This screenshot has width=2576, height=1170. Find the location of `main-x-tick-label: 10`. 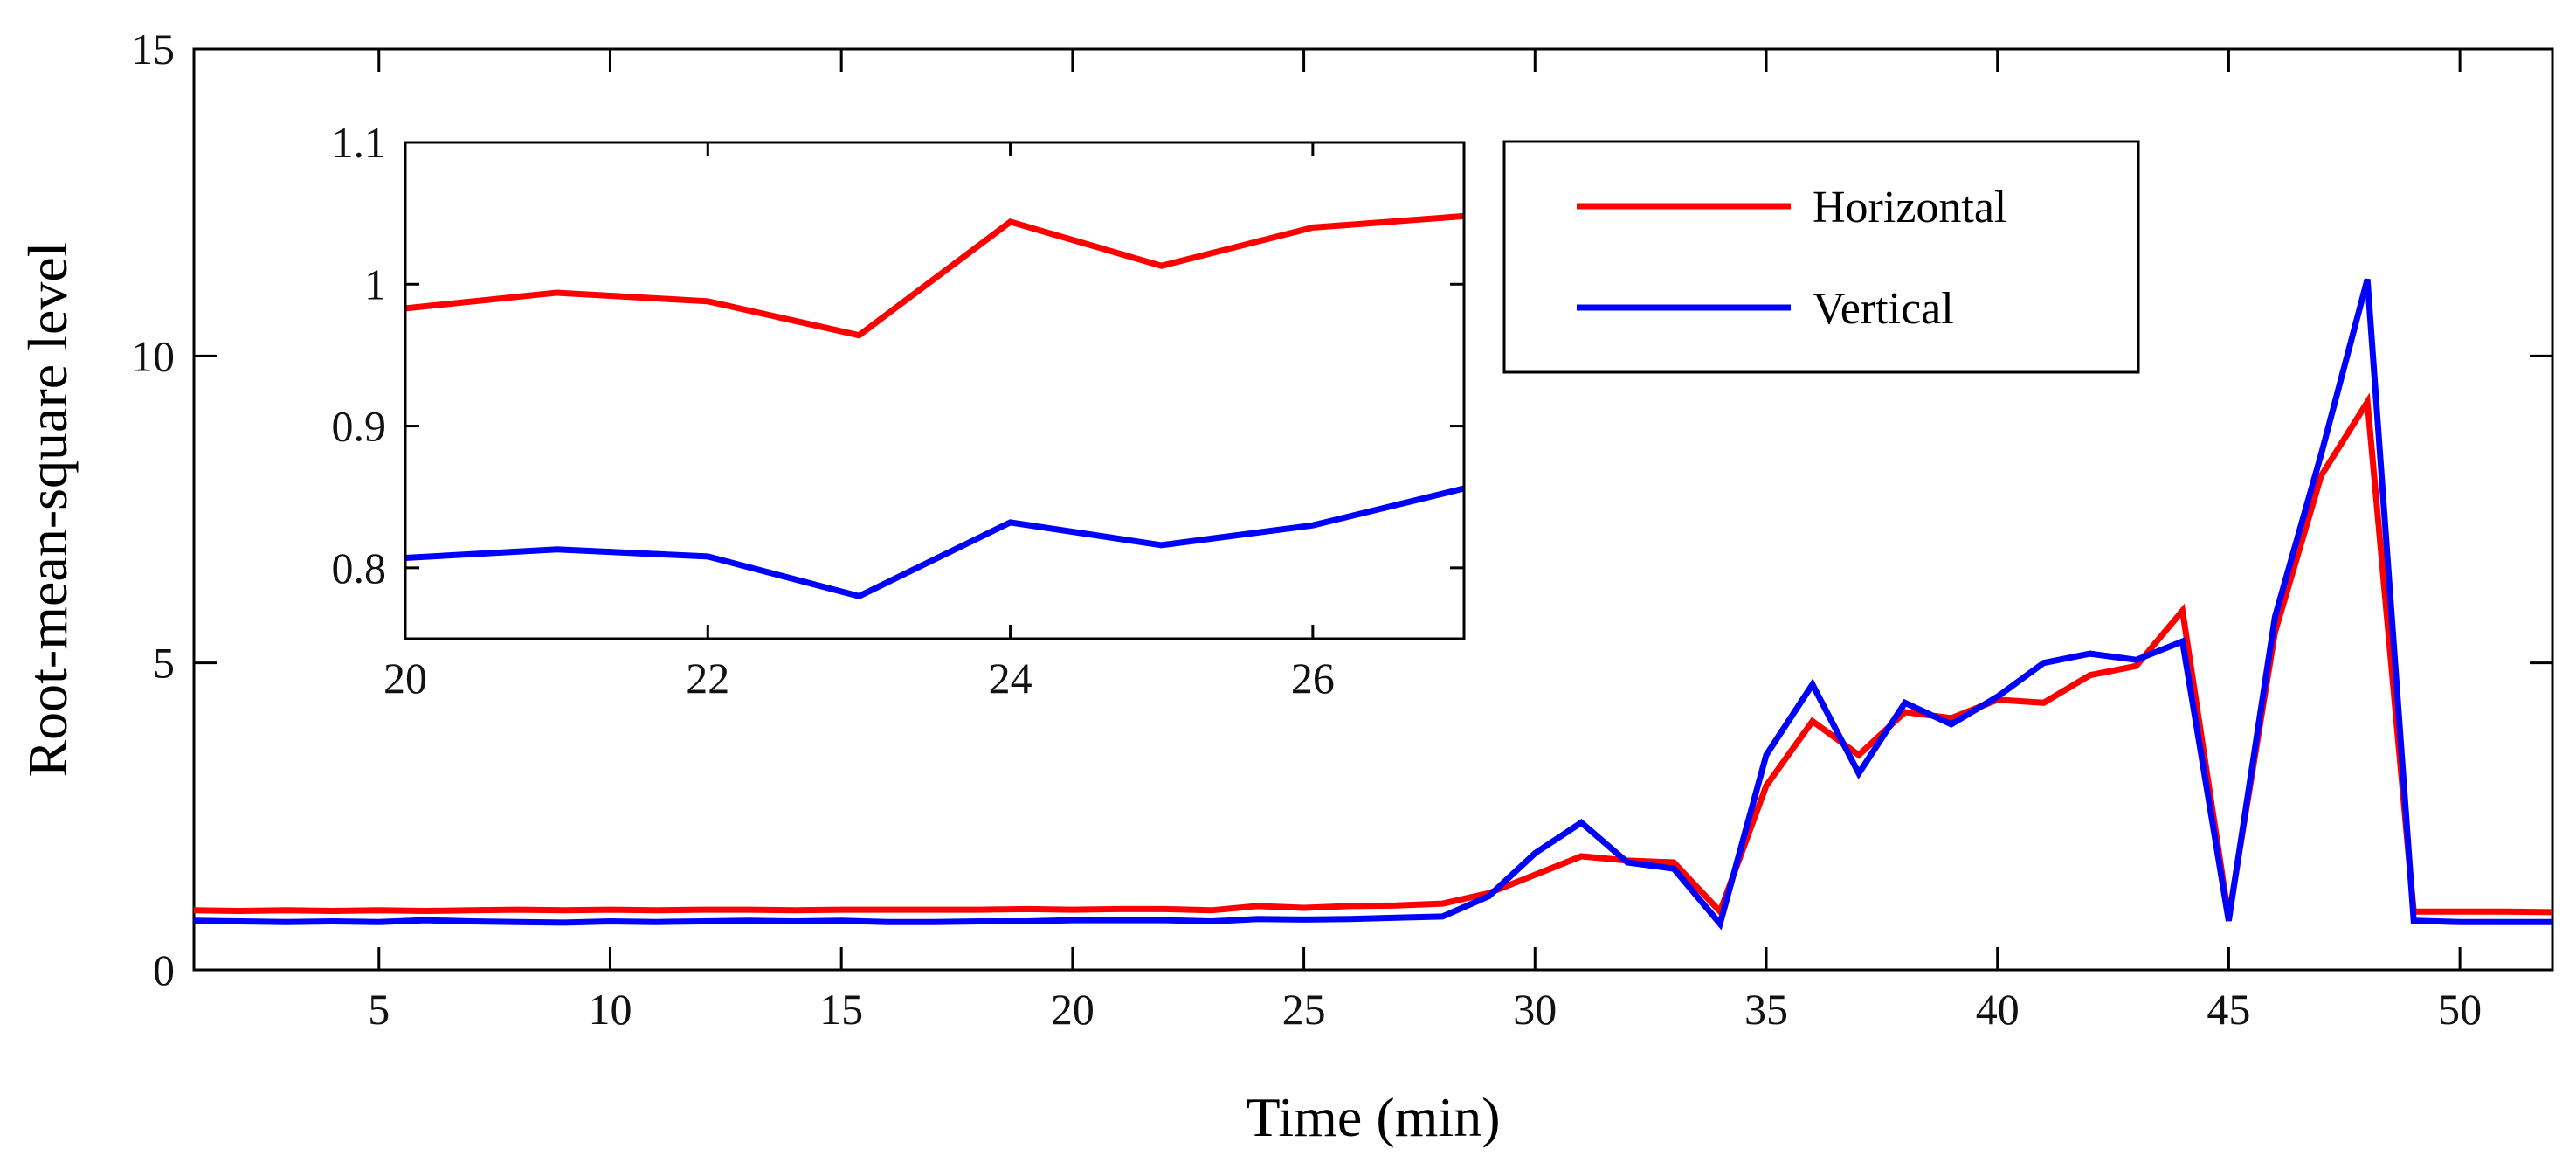

main-x-tick-label: 10 is located at coordinates (610, 1009).